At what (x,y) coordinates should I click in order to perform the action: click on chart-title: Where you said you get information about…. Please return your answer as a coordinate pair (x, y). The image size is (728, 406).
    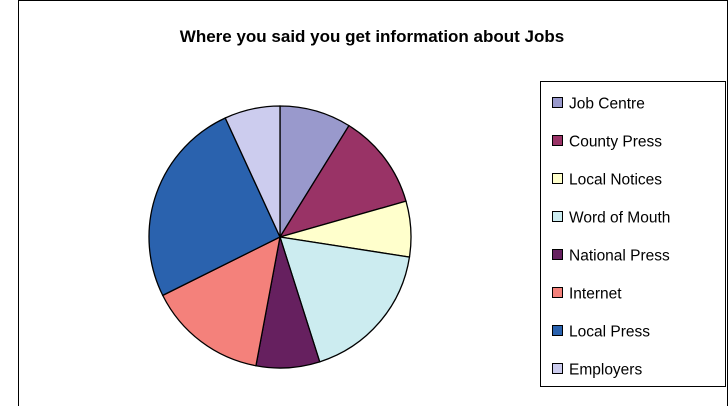
    Looking at the image, I should click on (372, 36).